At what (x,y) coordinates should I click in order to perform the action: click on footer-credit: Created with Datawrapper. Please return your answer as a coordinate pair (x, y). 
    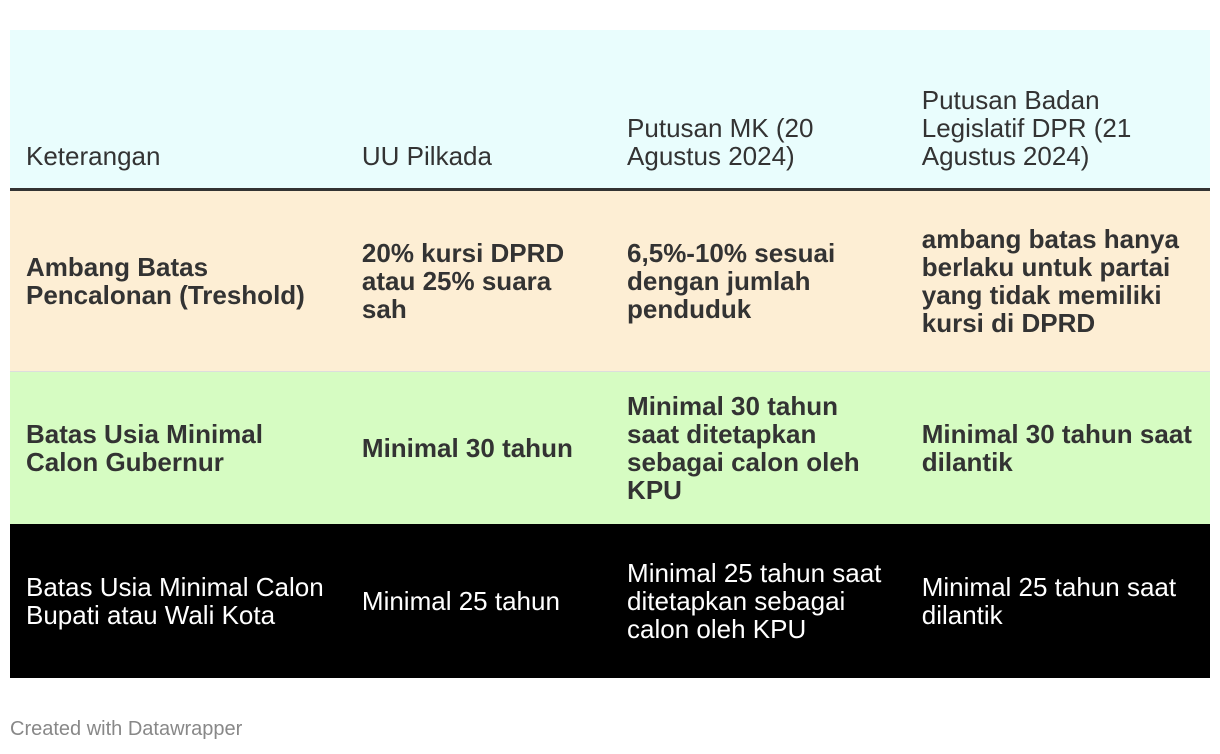
    Looking at the image, I should click on (126, 729).